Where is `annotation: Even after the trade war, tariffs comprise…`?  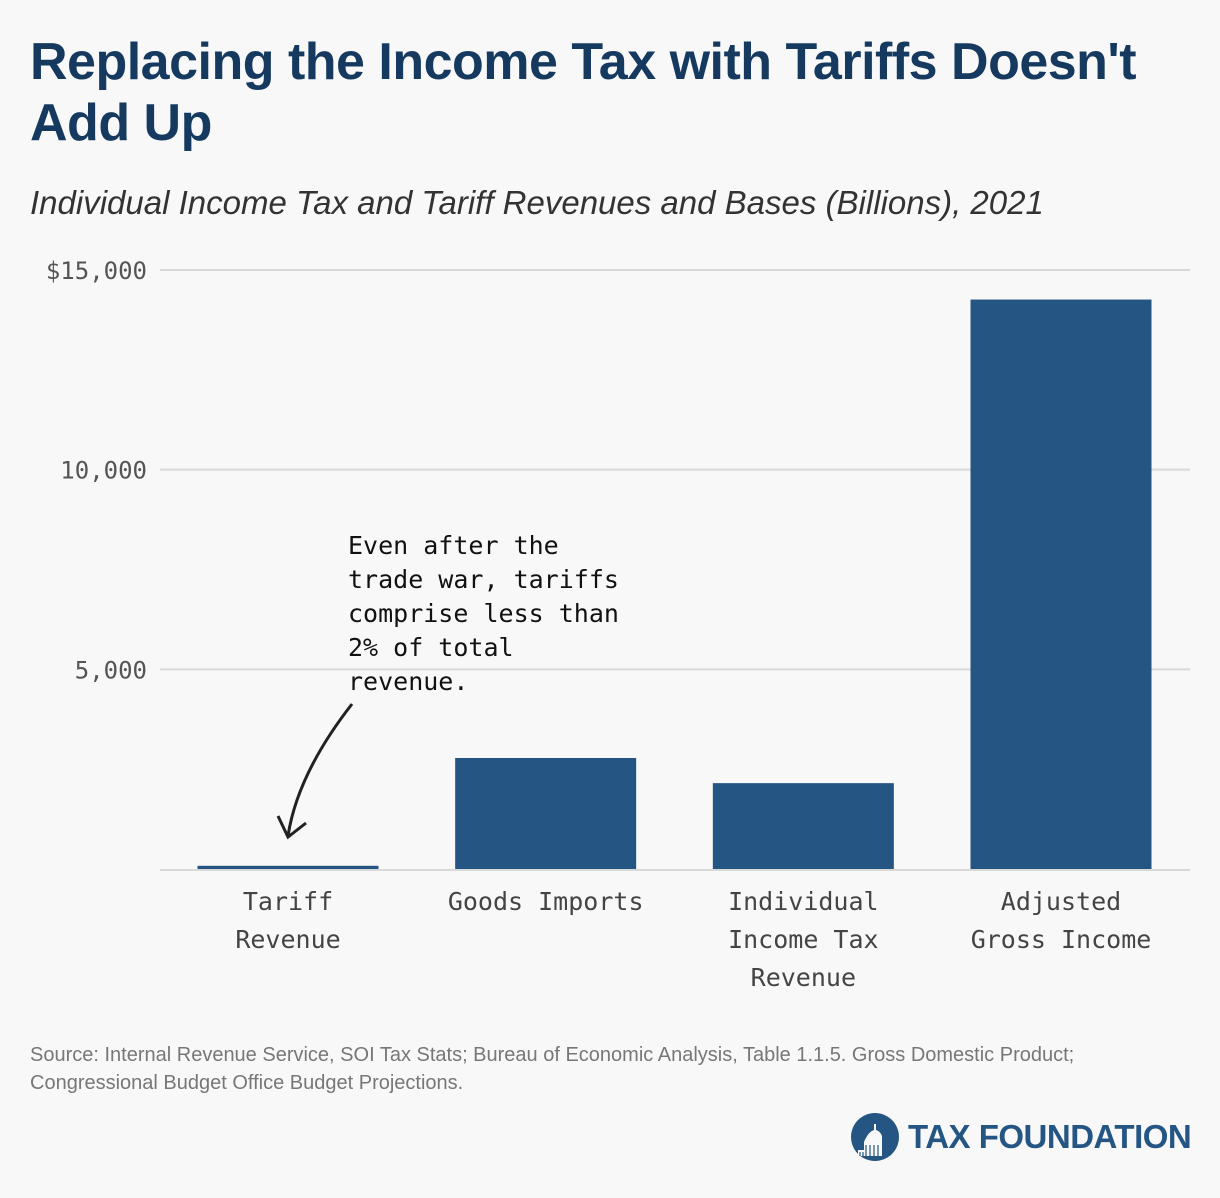 annotation: Even after the trade war, tariffs comprise… is located at coordinates (447, 685).